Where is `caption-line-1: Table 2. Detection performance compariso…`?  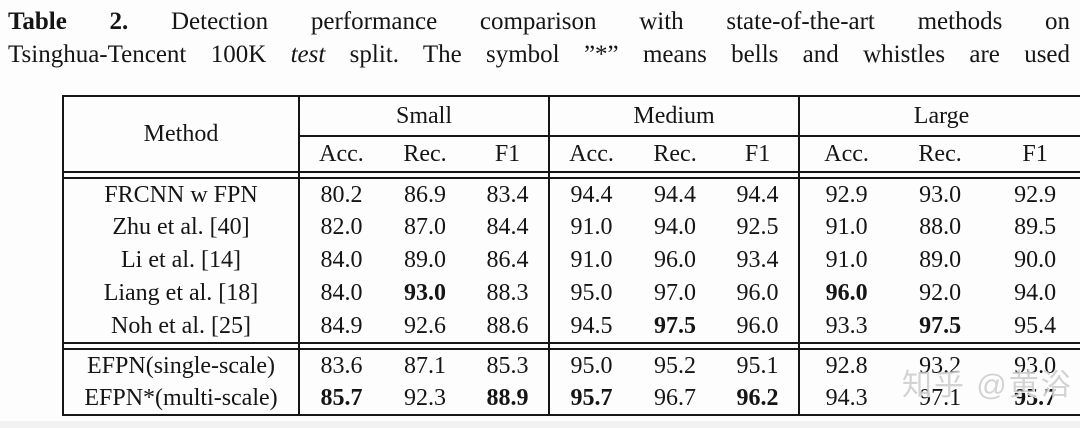
caption-line-1: Table 2. Detection performance compariso… is located at coordinates (539, 21).